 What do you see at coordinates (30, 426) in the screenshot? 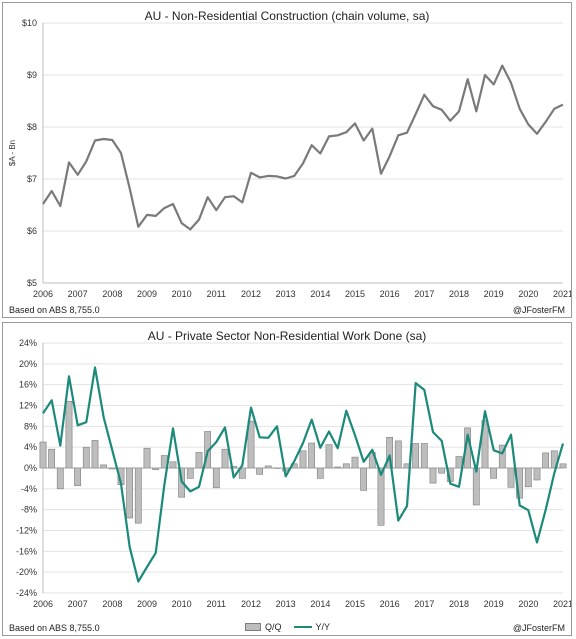
I see `y-tick-label: 8%` at bounding box center [30, 426].